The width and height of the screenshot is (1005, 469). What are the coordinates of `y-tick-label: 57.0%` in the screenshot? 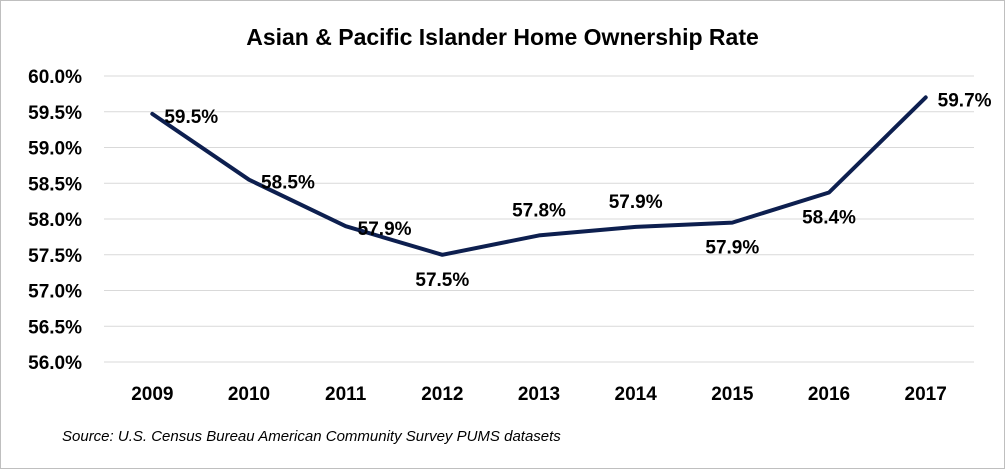 It's located at (55, 292).